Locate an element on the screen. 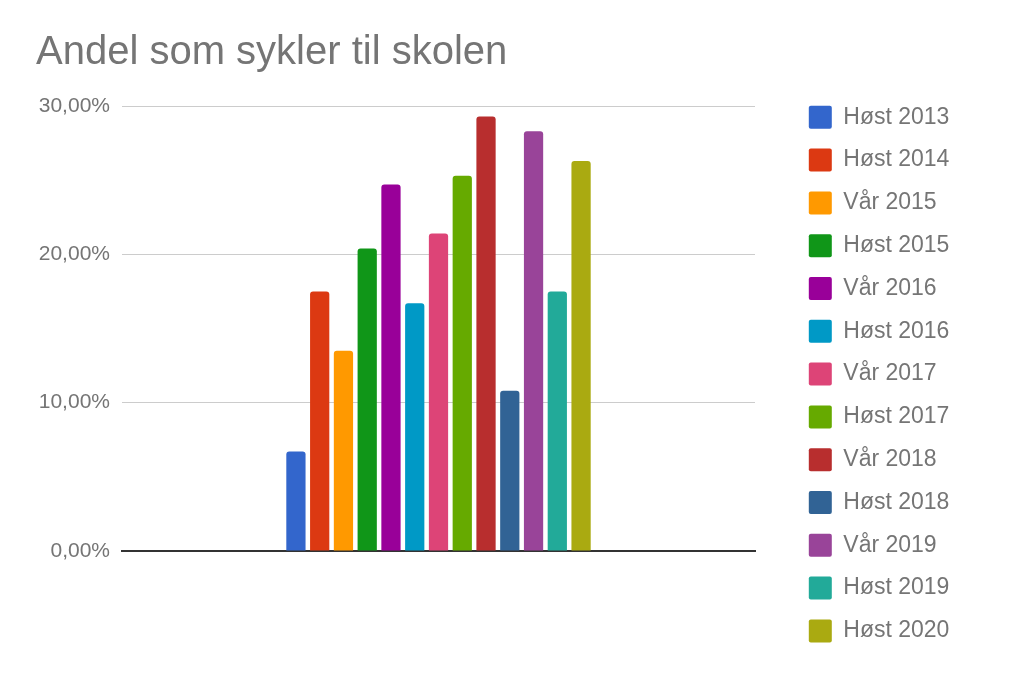 This screenshot has height=695, width=1024. y-tick-label: 10,00% is located at coordinates (74, 401).